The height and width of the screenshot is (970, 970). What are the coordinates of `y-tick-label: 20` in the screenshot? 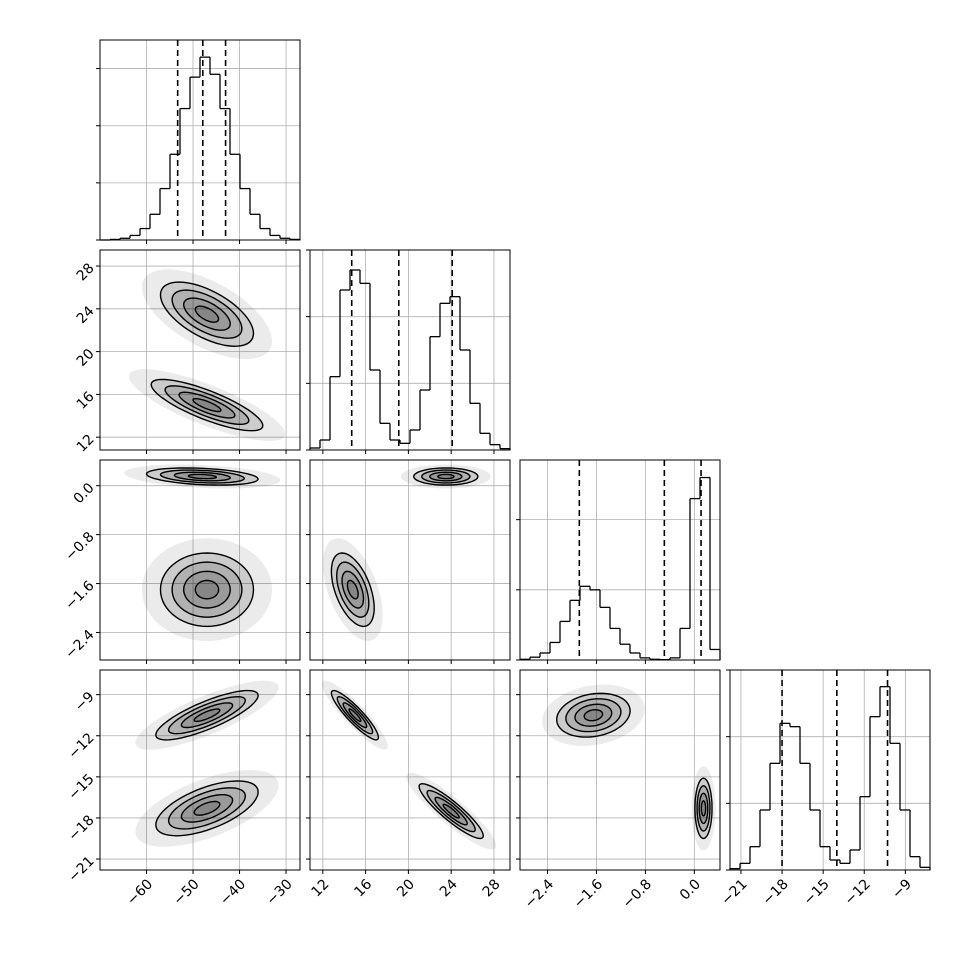 It's located at (86, 358).